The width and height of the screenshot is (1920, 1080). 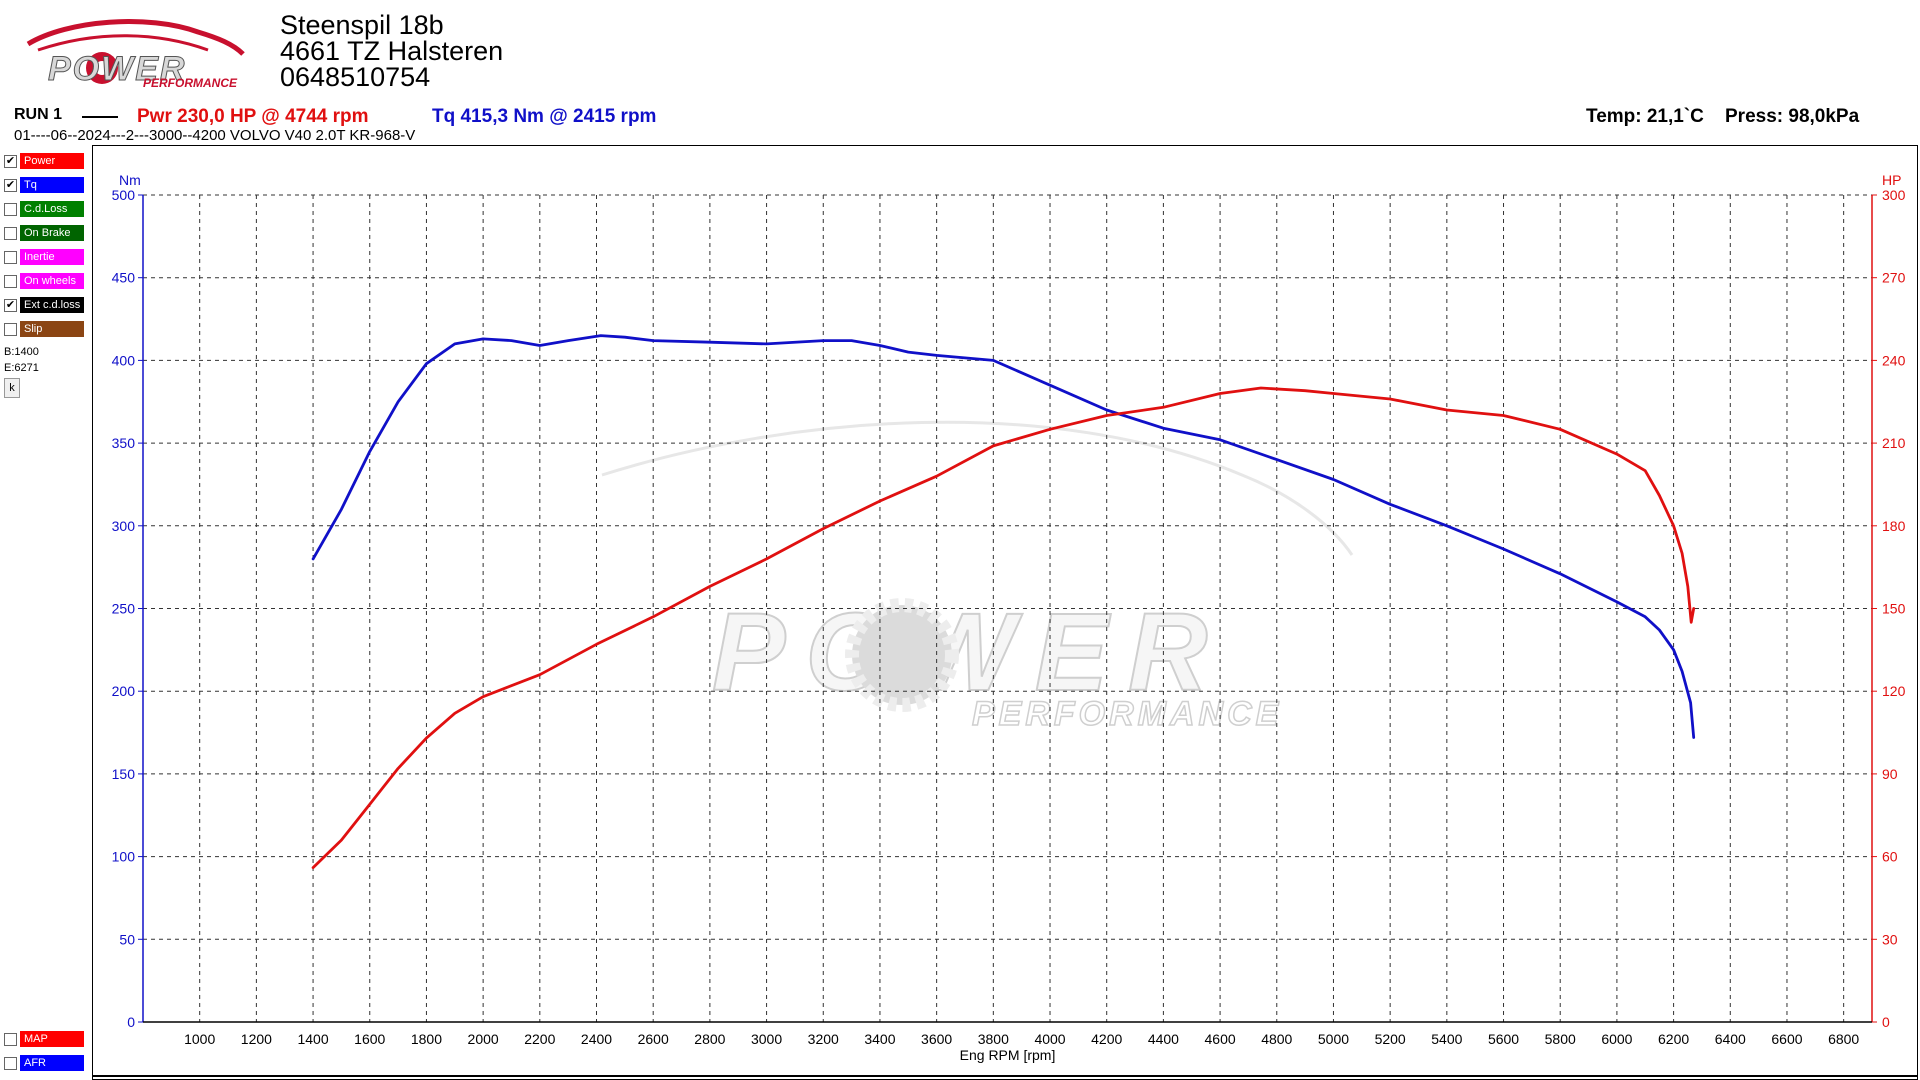 What do you see at coordinates (12, 388) in the screenshot?
I see `k-button: k` at bounding box center [12, 388].